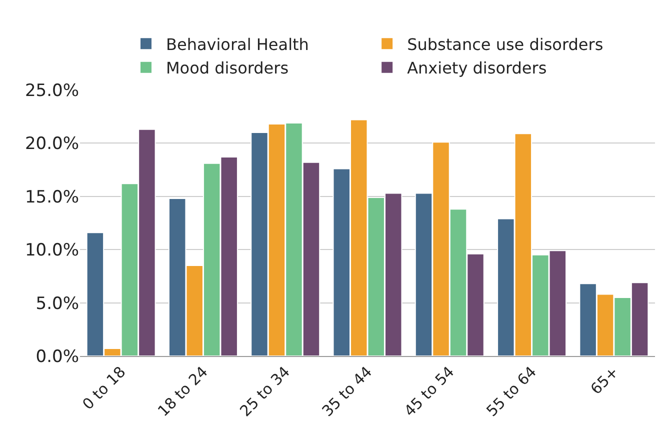  Describe the element at coordinates (505, 44) in the screenshot. I see `legend-label: Substance use disorders` at that location.